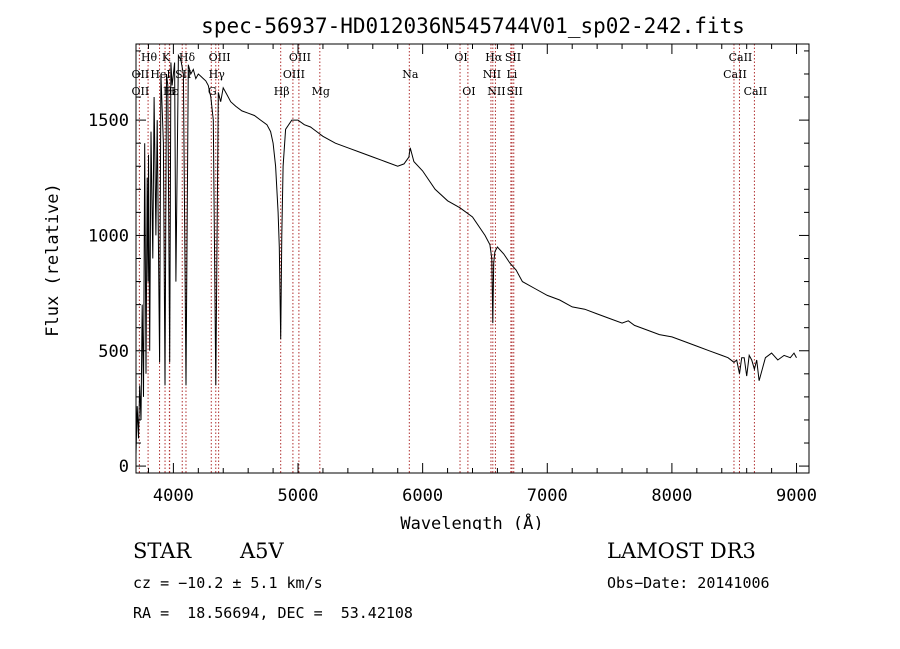  What do you see at coordinates (187, 57) in the screenshot?
I see `line-label: Hδ` at bounding box center [187, 57].